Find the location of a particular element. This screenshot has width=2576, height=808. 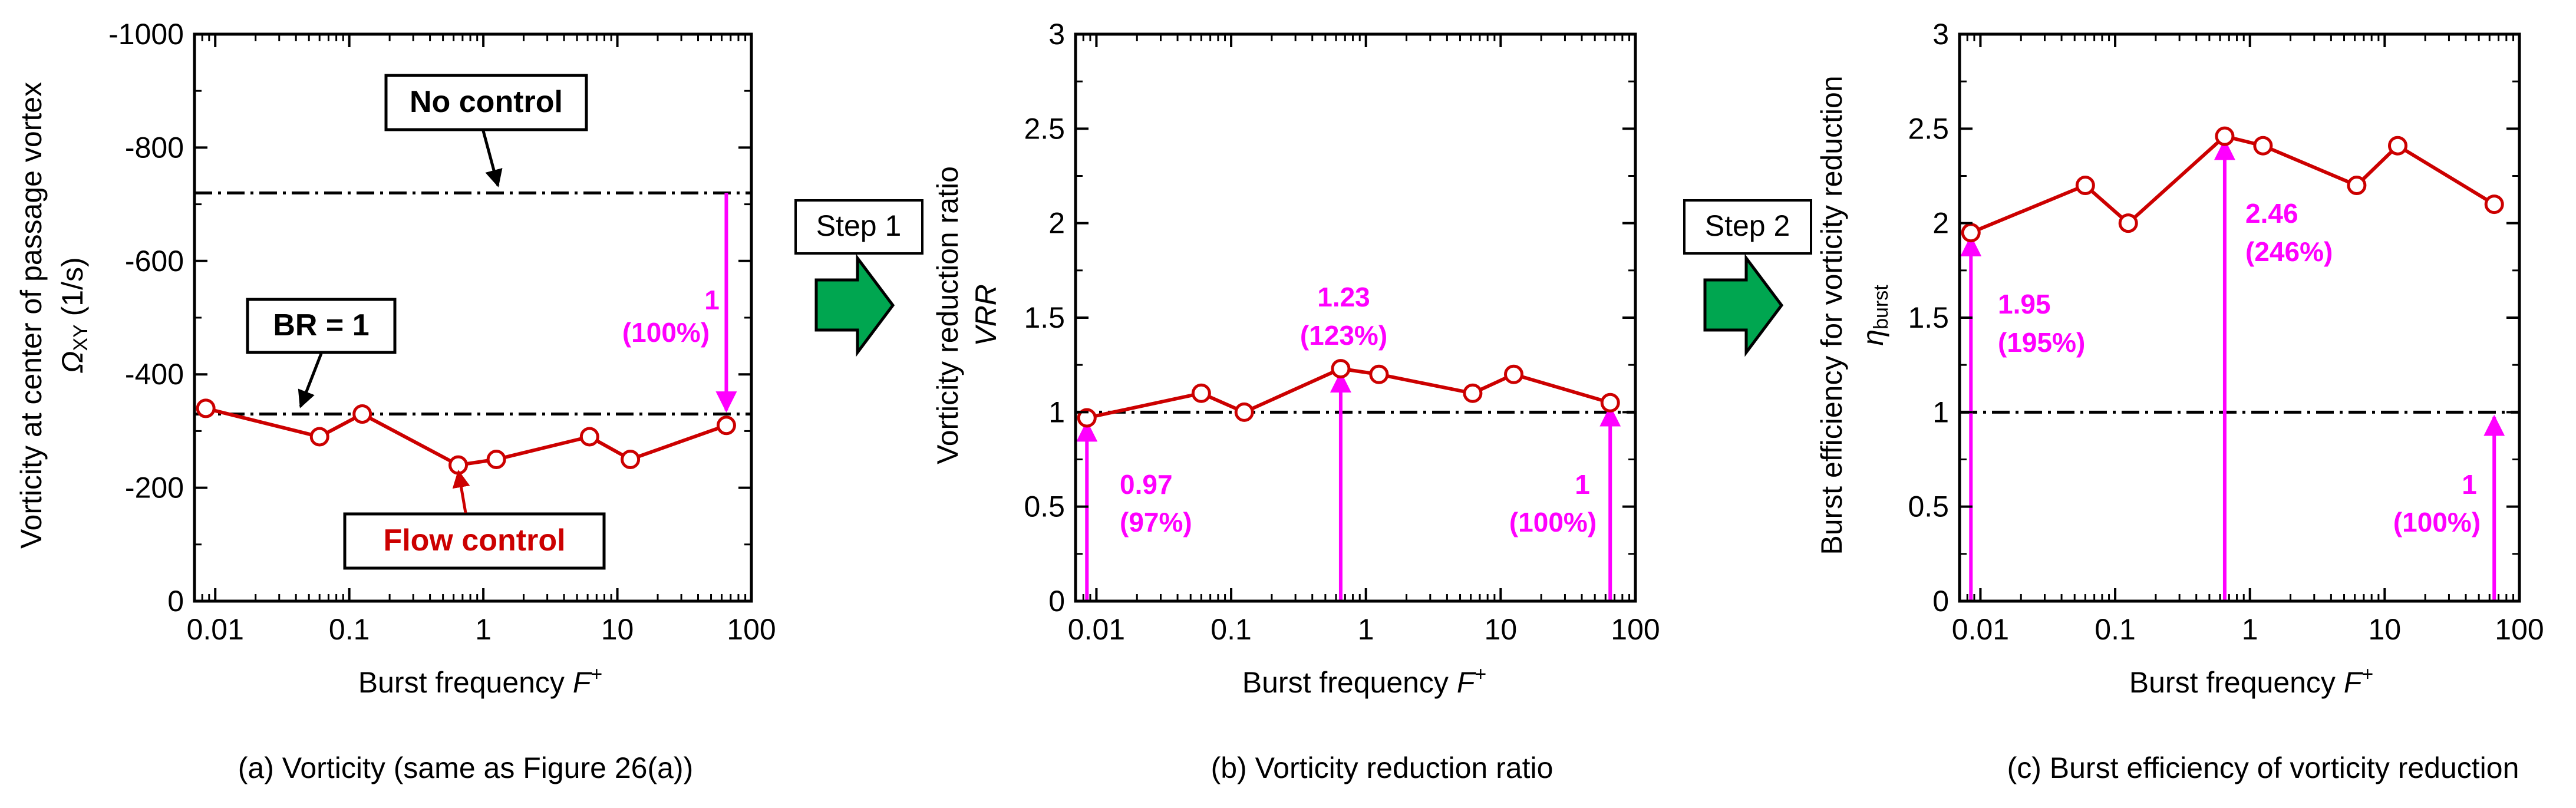

step2-label: Step 2 is located at coordinates (1748, 225).